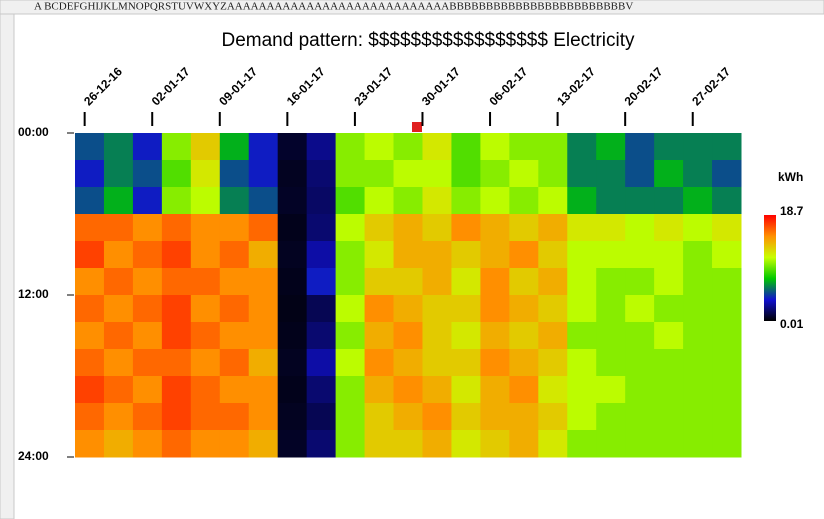 The height and width of the screenshot is (519, 824). What do you see at coordinates (171, 86) in the screenshot?
I see `x-tick-label: 02-01-17` at bounding box center [171, 86].